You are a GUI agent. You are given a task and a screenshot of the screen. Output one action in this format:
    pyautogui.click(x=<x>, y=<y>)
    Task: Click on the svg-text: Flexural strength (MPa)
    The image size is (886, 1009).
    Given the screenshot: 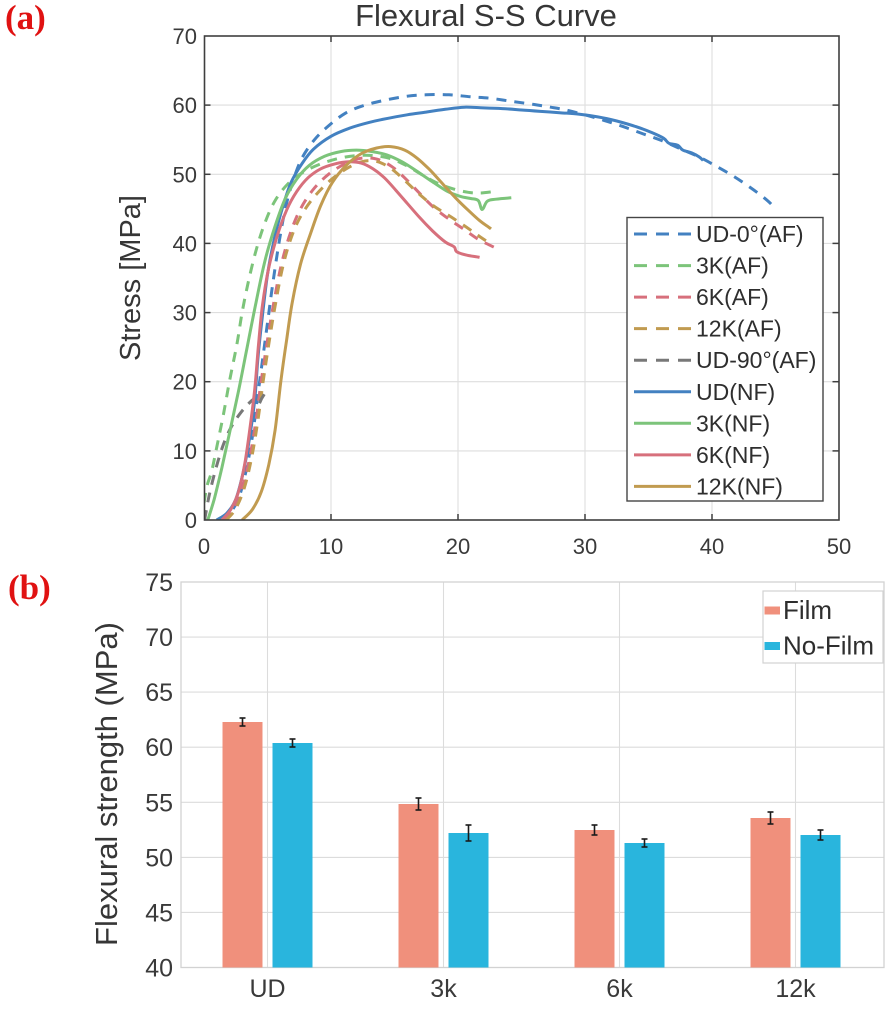 What is the action you would take?
    pyautogui.click(x=106, y=784)
    